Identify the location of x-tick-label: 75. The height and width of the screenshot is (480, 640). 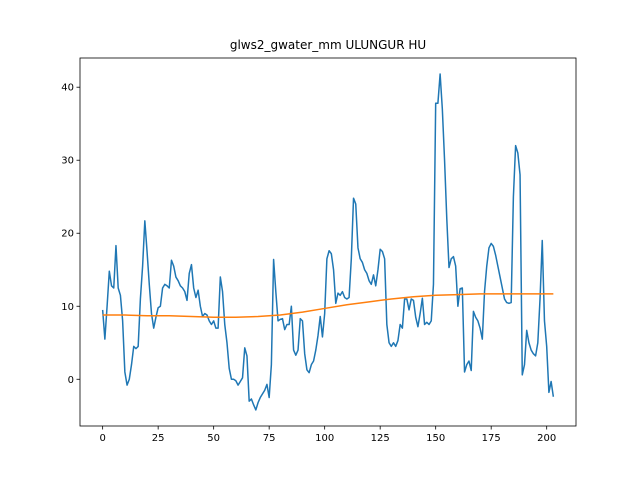
(269, 438).